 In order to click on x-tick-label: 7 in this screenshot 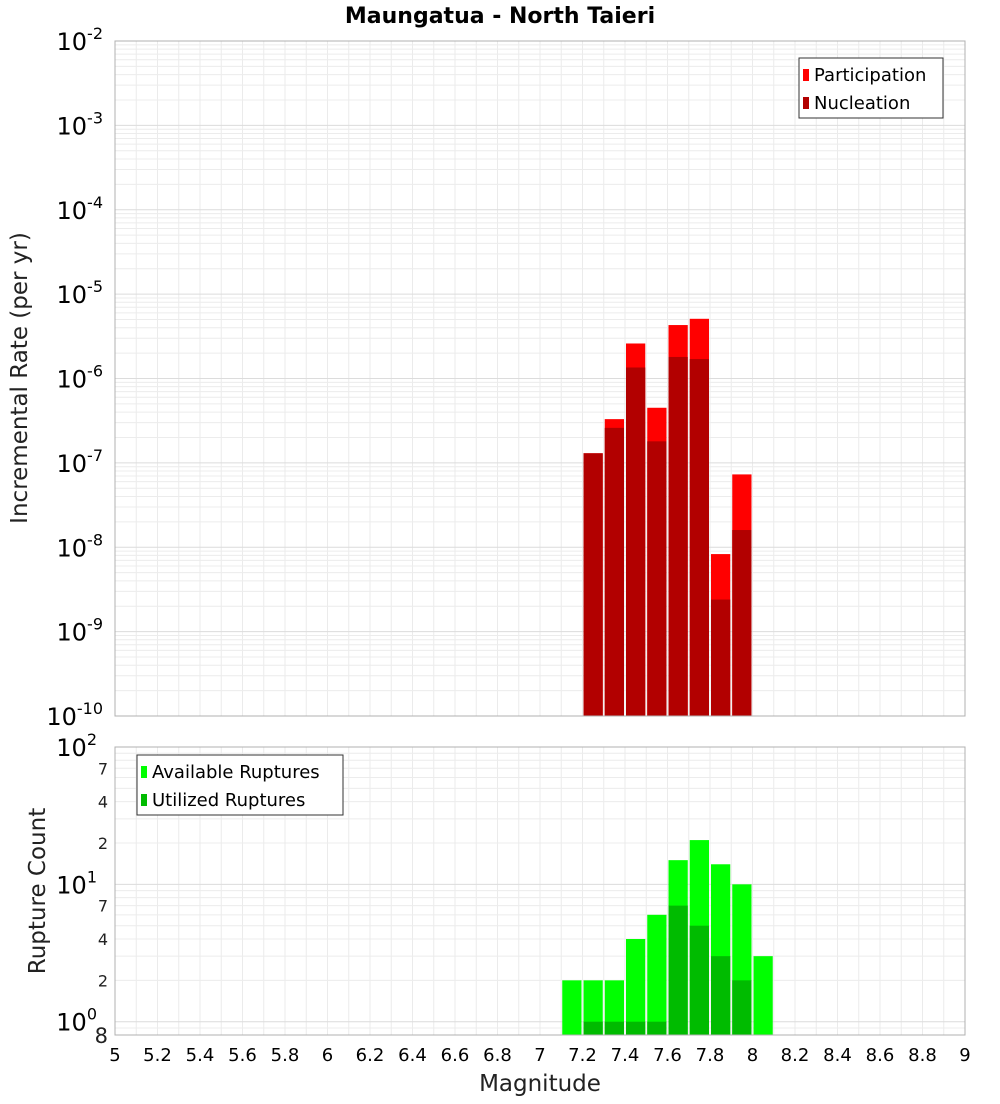, I will do `click(539, 1055)`.